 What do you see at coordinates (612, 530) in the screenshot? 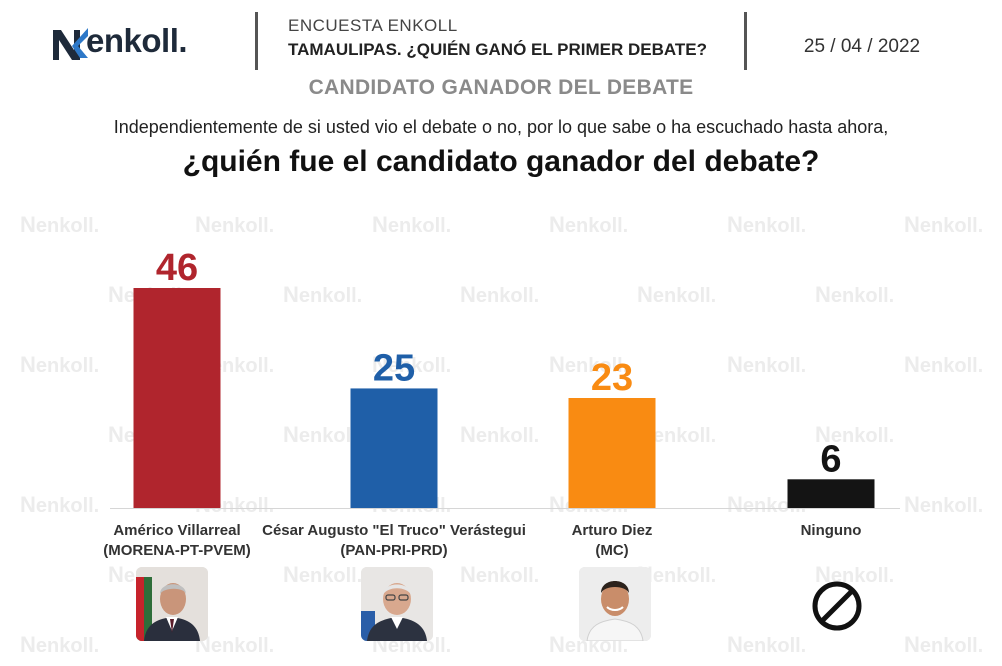
I see `candidate-name: Arturo Diez` at bounding box center [612, 530].